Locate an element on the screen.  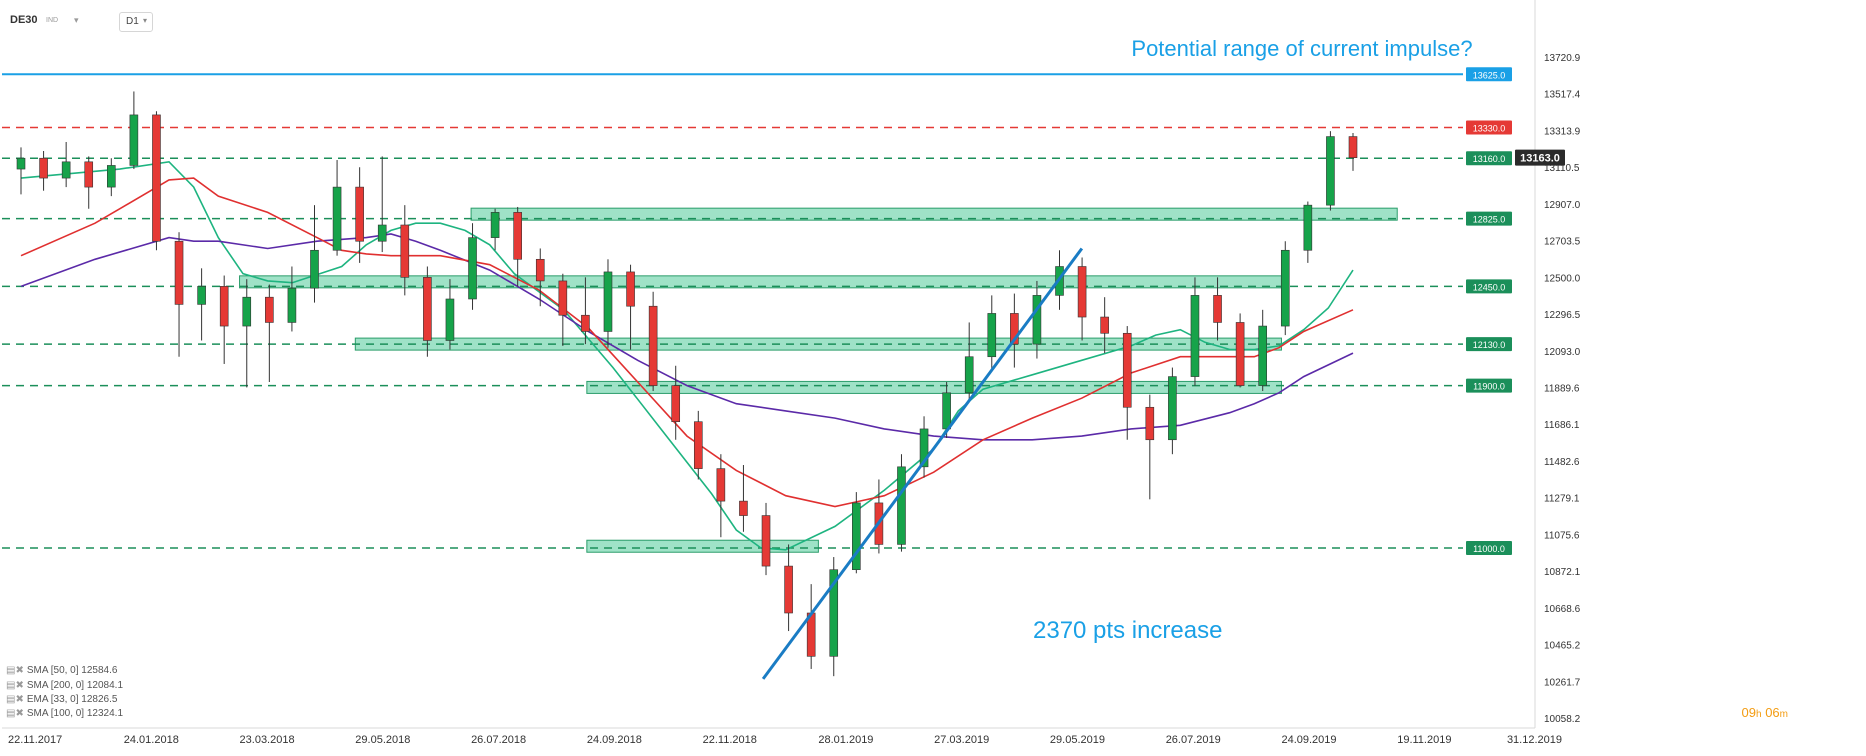
price-axis-tick-label: 11279.1 is located at coordinates (1562, 499).